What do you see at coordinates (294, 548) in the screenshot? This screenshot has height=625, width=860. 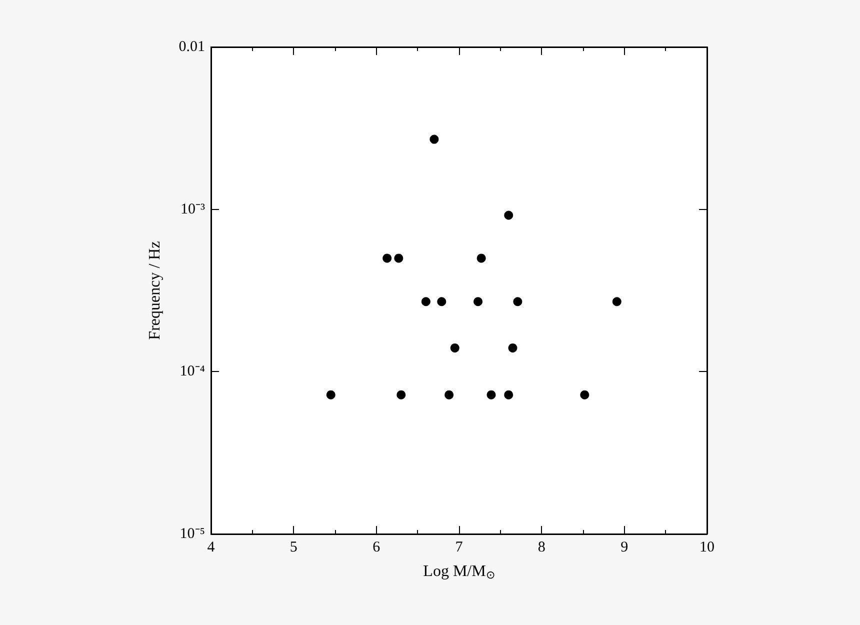 I see `x-tick-label: 5` at bounding box center [294, 548].